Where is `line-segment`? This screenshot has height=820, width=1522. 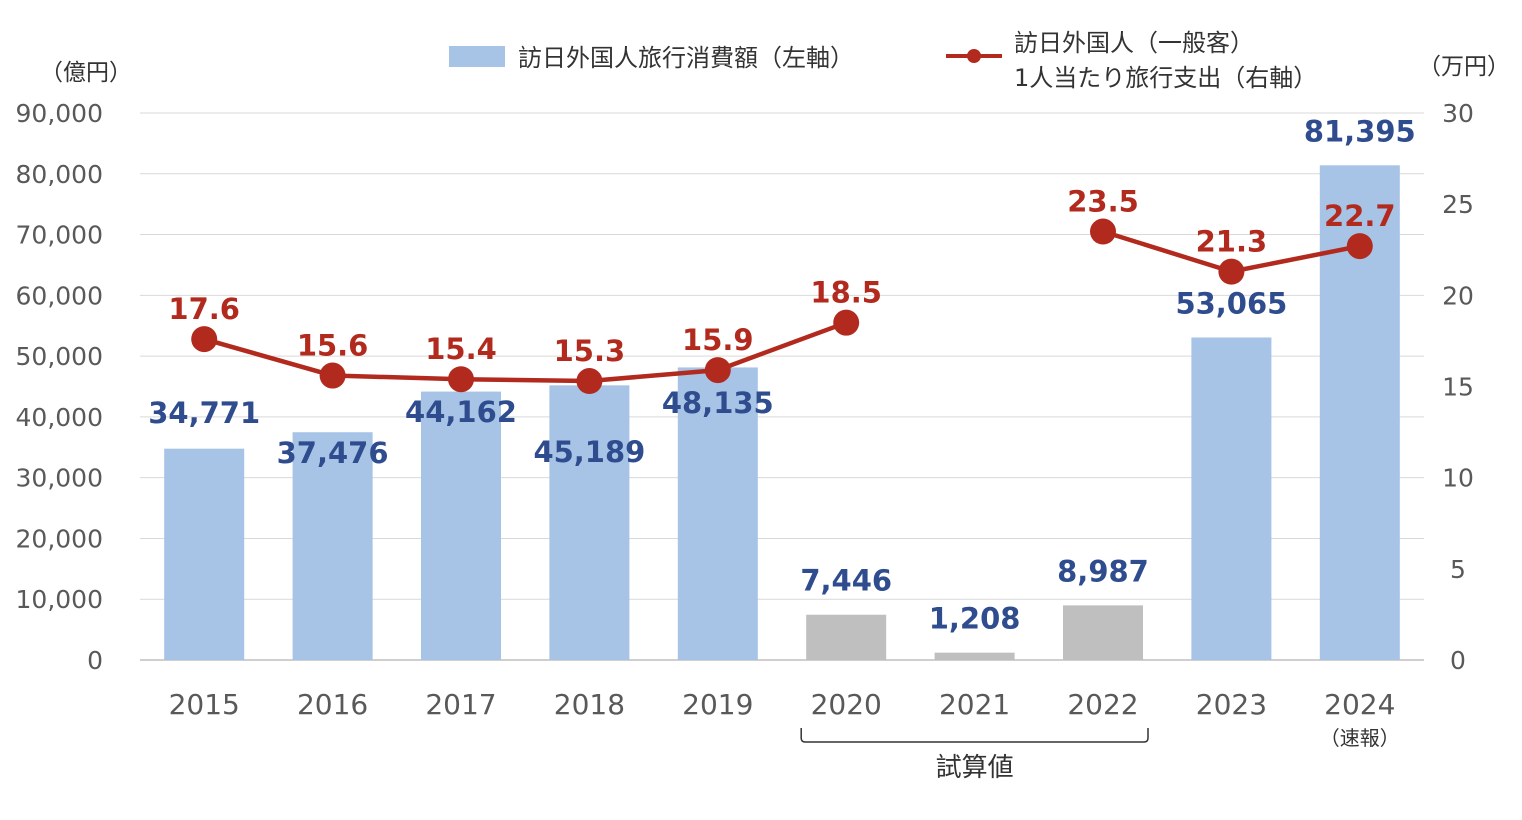 line-segment is located at coordinates (525, 352).